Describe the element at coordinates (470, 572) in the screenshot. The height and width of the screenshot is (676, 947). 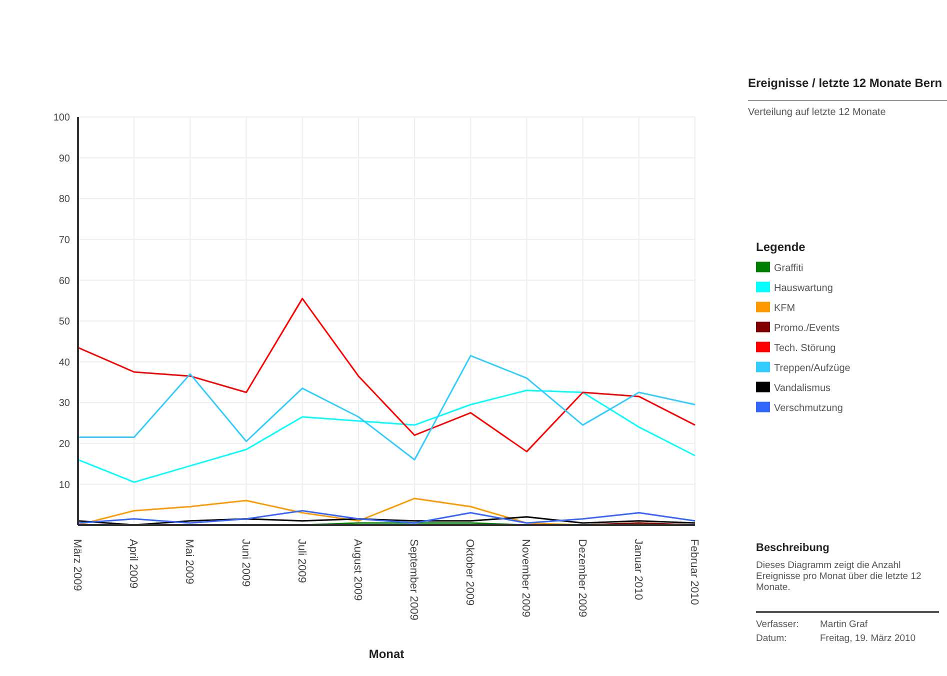
I see `x-tick-label: Oktober 2009` at that location.